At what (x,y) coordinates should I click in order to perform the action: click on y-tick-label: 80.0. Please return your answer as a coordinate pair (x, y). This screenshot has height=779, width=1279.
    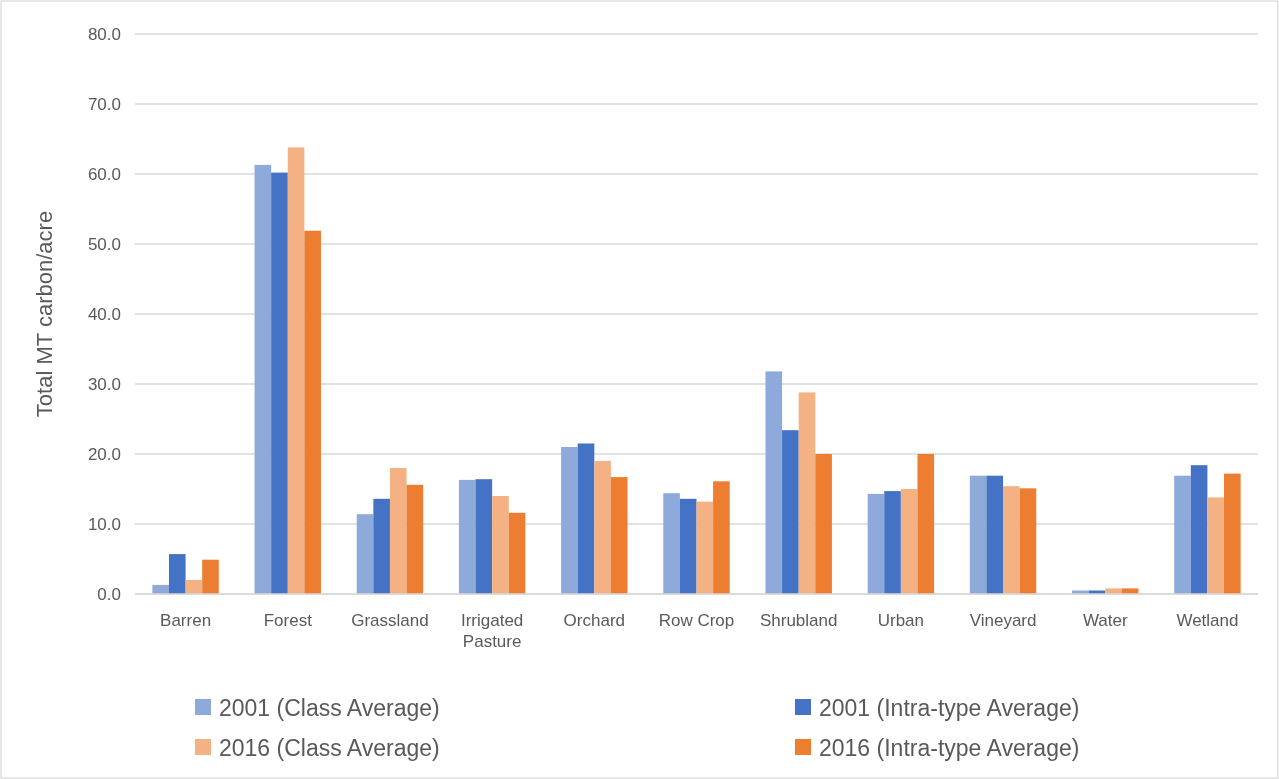
    Looking at the image, I should click on (104, 34).